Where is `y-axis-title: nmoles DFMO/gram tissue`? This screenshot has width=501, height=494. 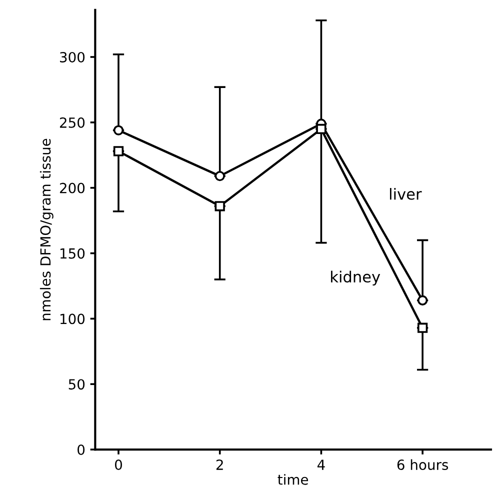 y-axis-title: nmoles DFMO/gram tissue is located at coordinates (47, 229).